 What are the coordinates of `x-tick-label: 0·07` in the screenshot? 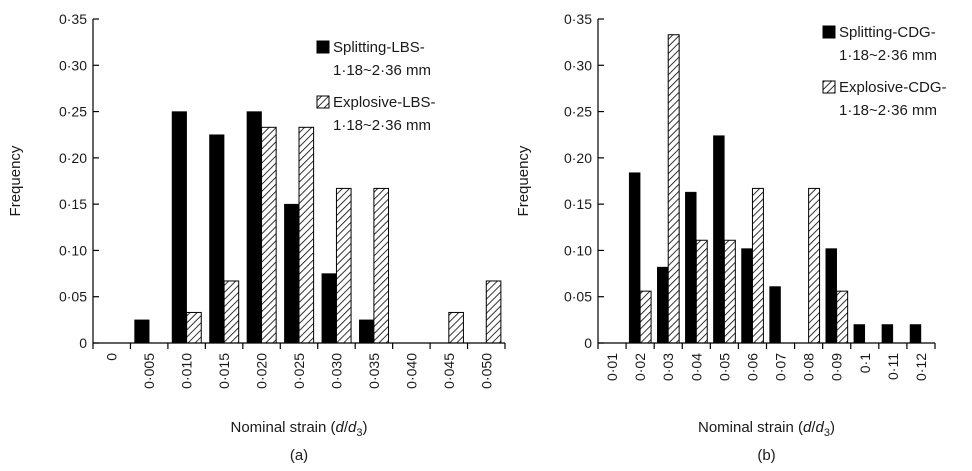 It's located at (781, 367).